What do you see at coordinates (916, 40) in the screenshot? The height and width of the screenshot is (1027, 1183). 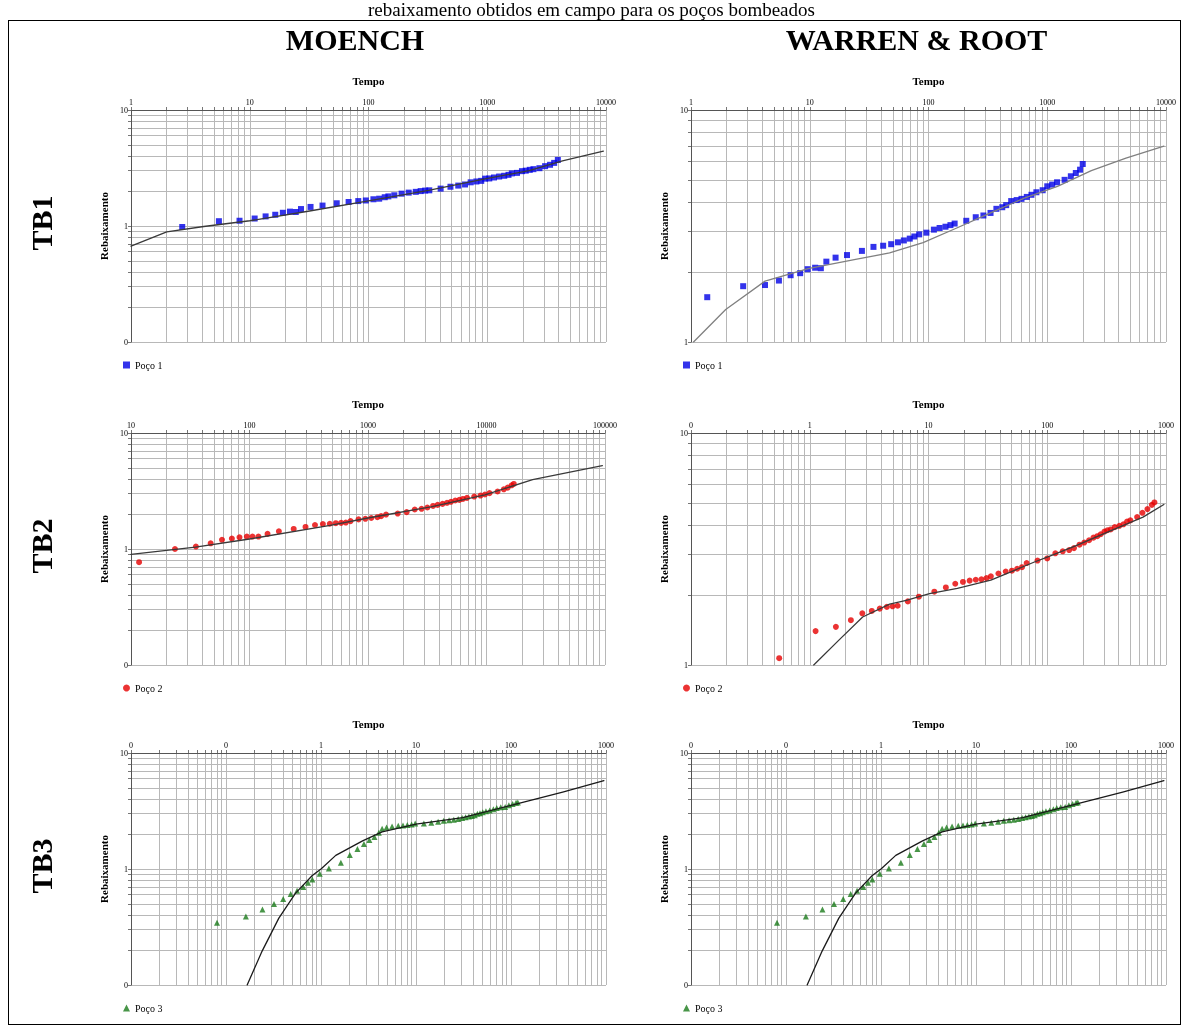 I see `chart-title: WARREN & ROOT` at bounding box center [916, 40].